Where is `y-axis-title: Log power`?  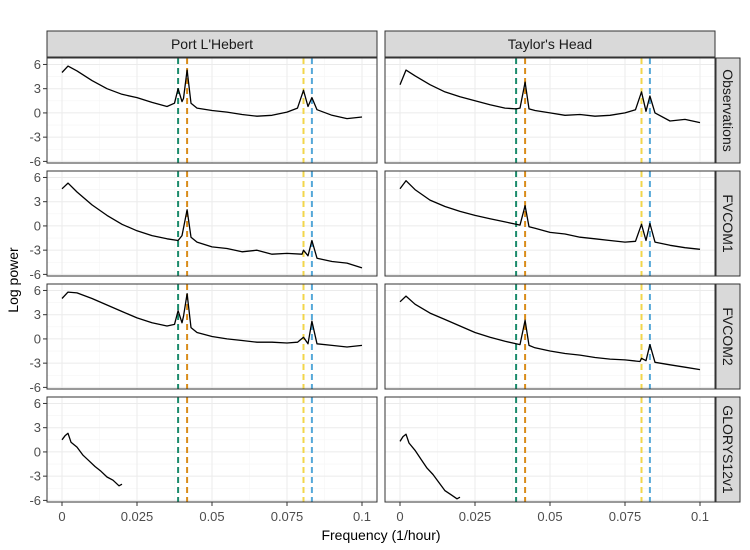 y-axis-title: Log power is located at coordinates (13, 280).